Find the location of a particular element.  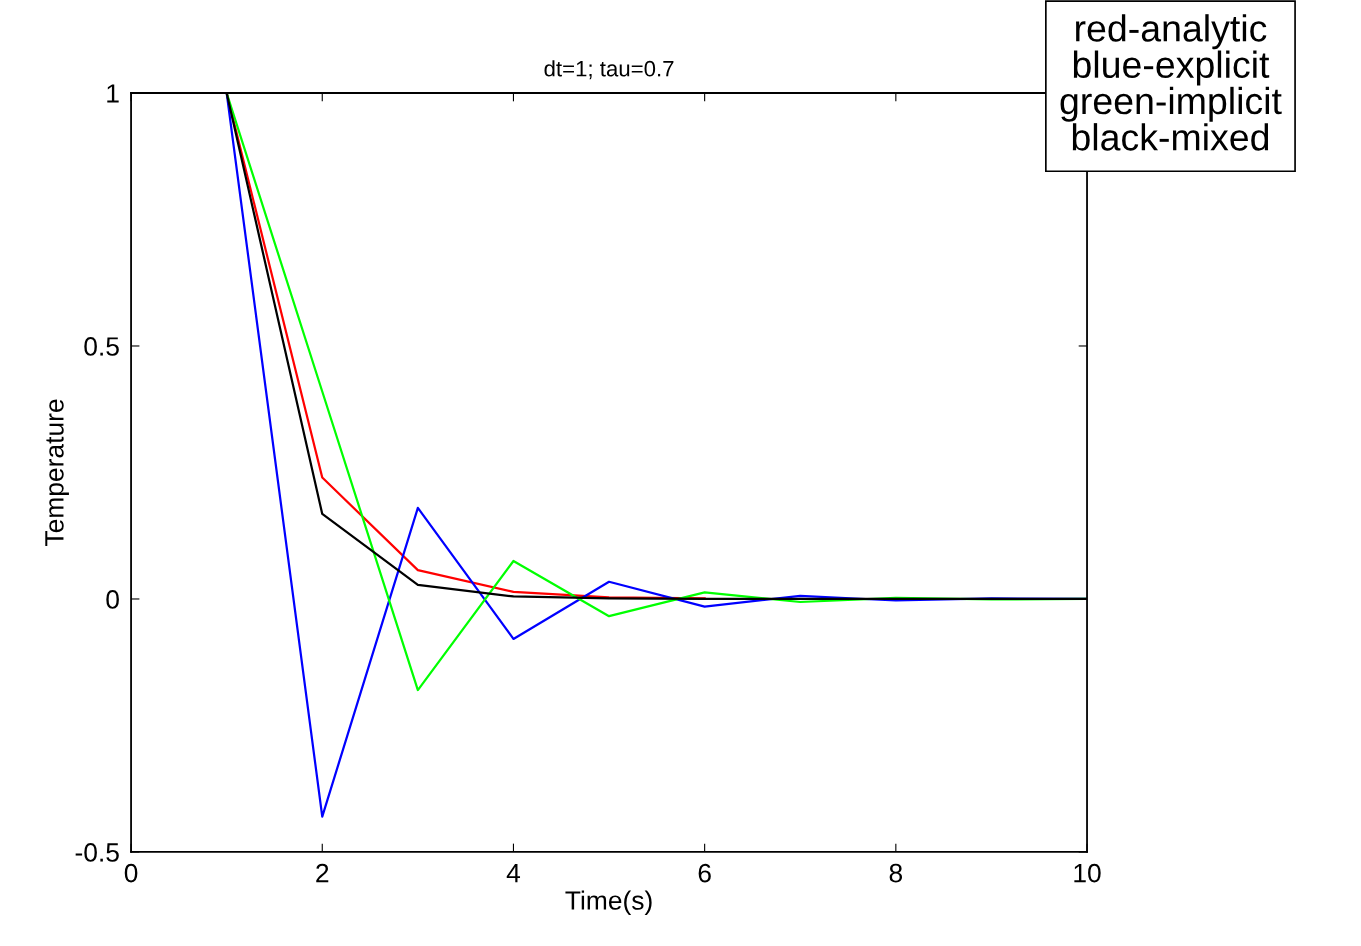

y-tick-label: 1 is located at coordinates (113, 93).